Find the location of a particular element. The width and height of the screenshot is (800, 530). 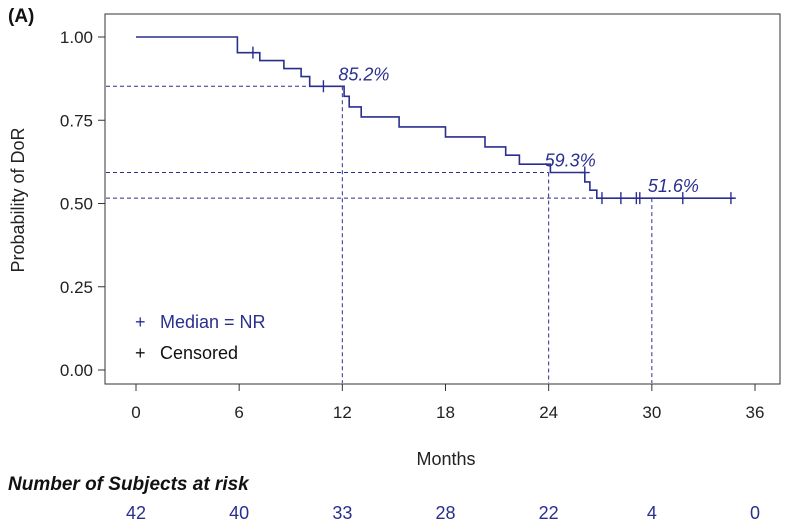

legend-label: Censored is located at coordinates (199, 353).